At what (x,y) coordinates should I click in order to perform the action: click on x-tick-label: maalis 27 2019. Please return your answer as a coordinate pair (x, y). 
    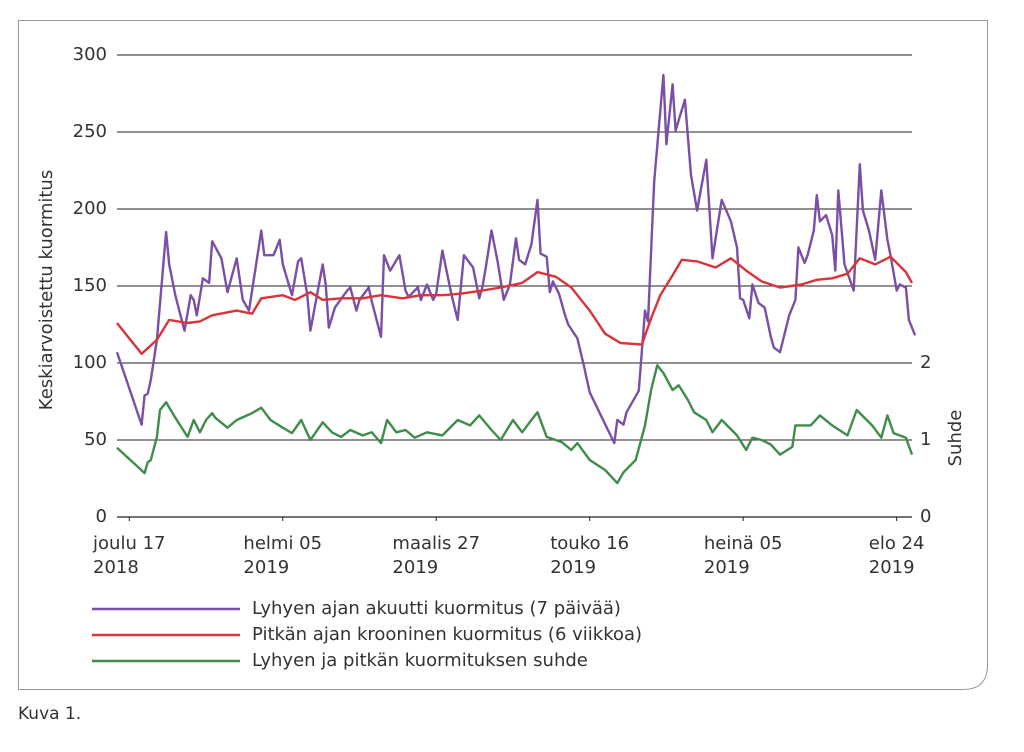
    Looking at the image, I should click on (436, 555).